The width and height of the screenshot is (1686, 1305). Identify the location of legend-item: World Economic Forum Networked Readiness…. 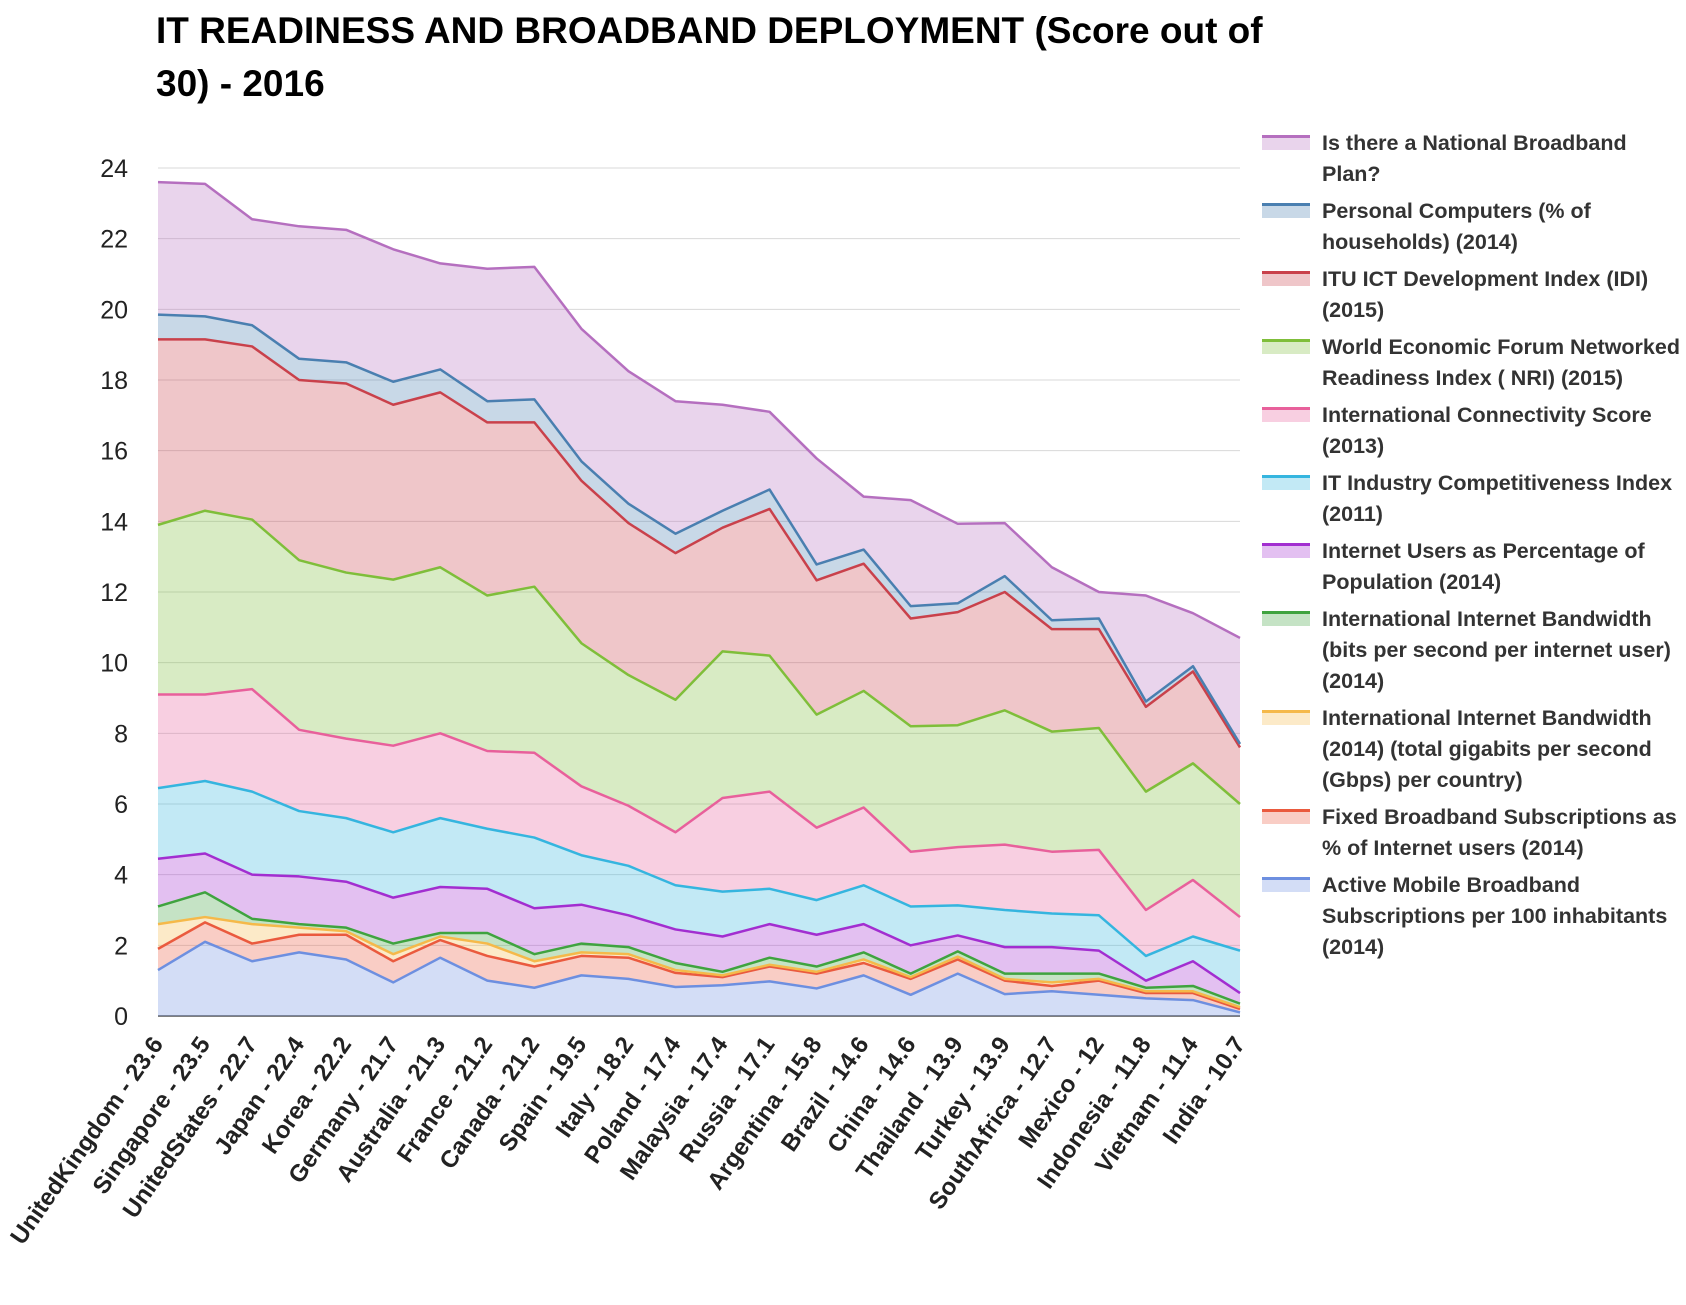
(1474, 363).